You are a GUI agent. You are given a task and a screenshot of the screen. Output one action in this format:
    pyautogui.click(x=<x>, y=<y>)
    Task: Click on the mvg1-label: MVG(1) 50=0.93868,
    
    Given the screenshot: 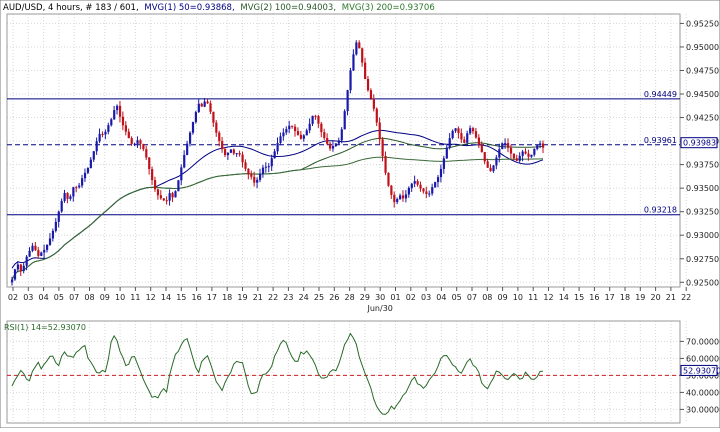 What is the action you would take?
    pyautogui.click(x=189, y=8)
    